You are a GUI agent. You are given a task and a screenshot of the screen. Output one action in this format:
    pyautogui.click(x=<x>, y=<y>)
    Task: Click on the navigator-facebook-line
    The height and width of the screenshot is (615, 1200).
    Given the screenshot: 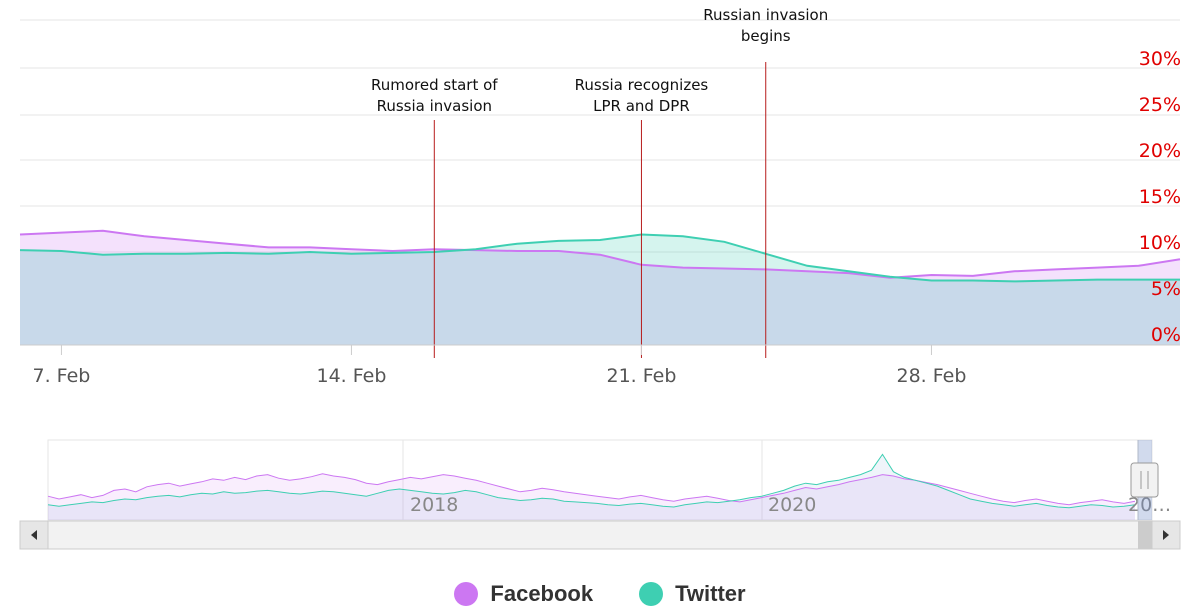 What is the action you would take?
    pyautogui.click(x=591, y=489)
    